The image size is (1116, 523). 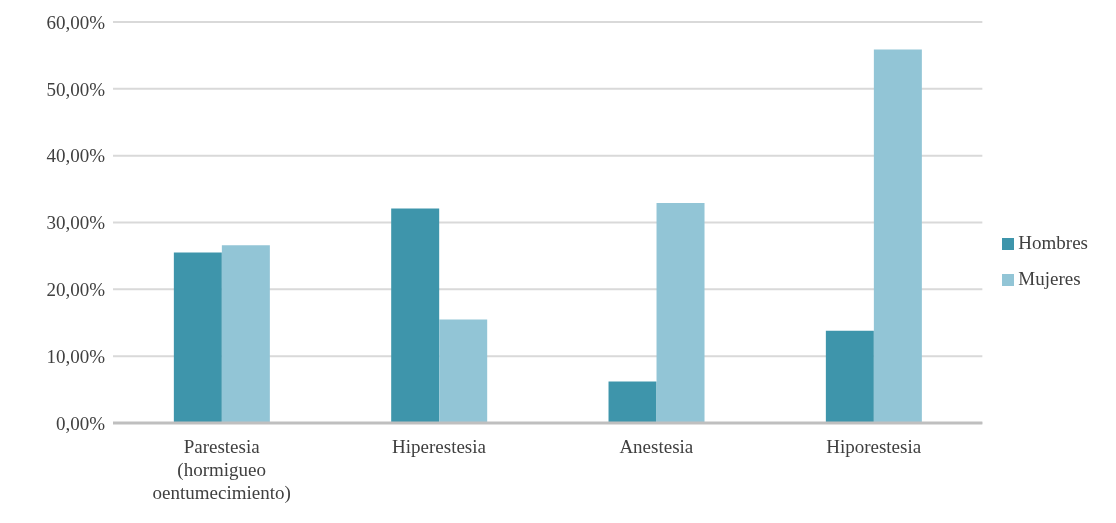 I want to click on x-tick-label: Parestesia (hormigueo oentumecimiento), so click(x=221, y=470).